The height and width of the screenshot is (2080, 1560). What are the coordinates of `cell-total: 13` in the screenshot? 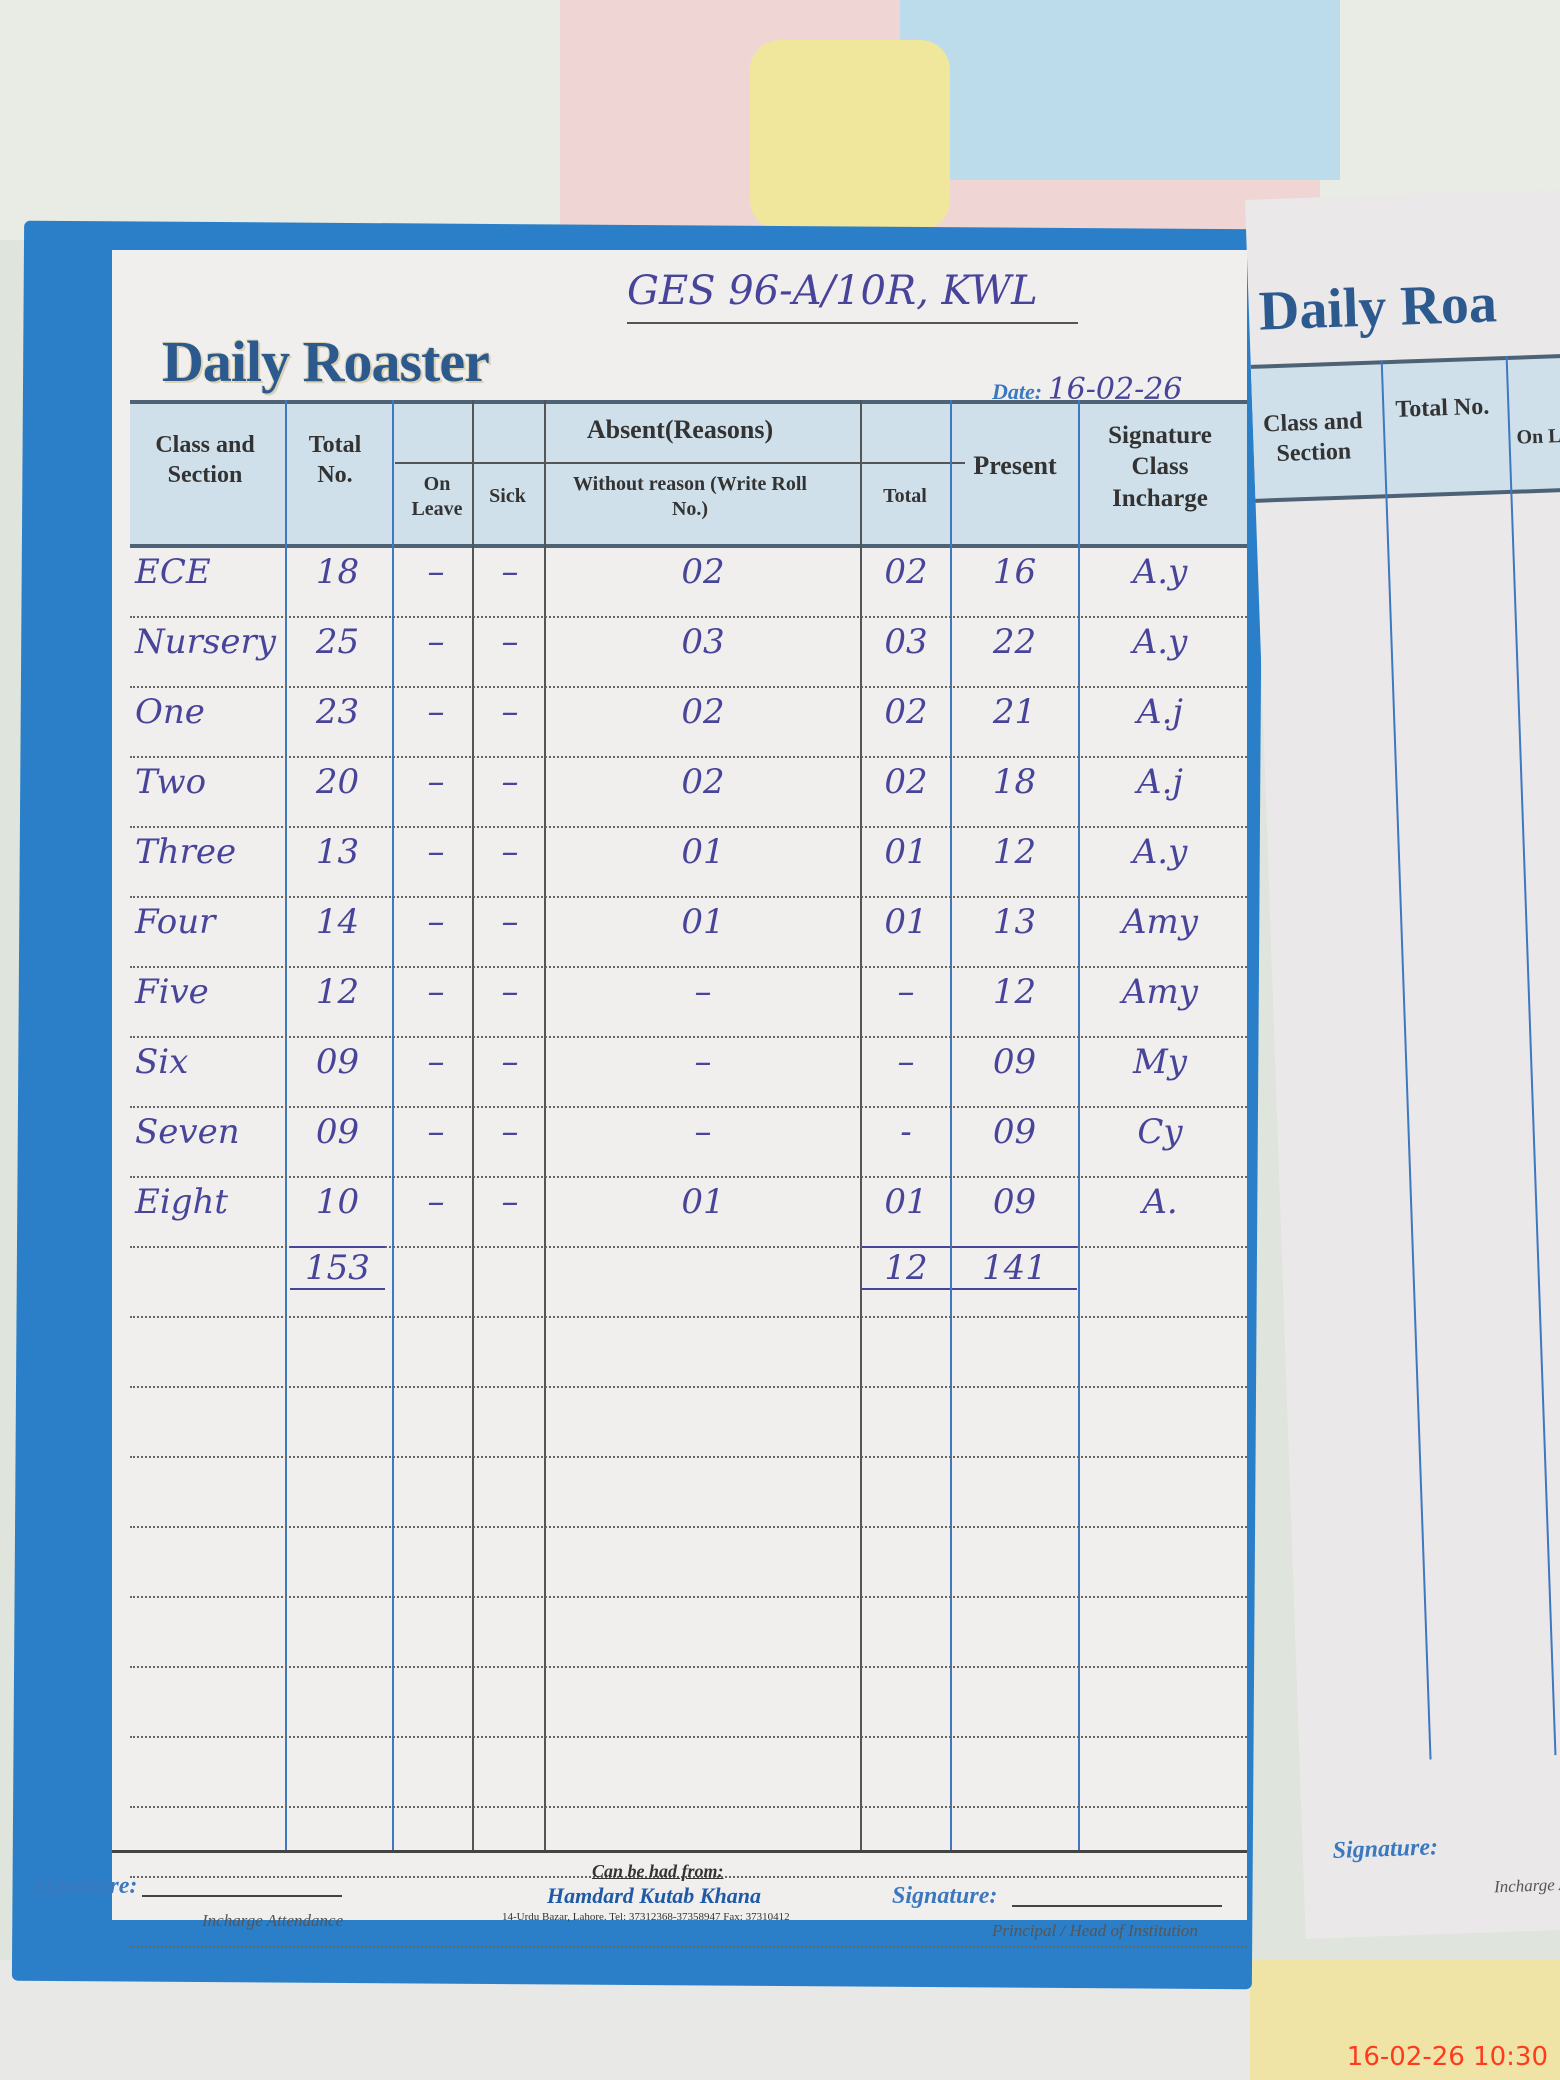 It's located at (337, 852).